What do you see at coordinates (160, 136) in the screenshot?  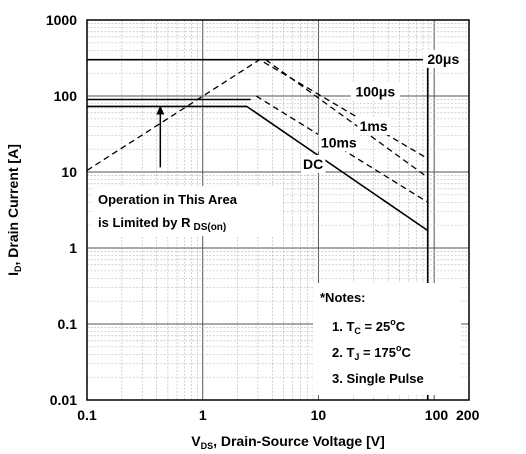 I see `limit-arrow` at bounding box center [160, 136].